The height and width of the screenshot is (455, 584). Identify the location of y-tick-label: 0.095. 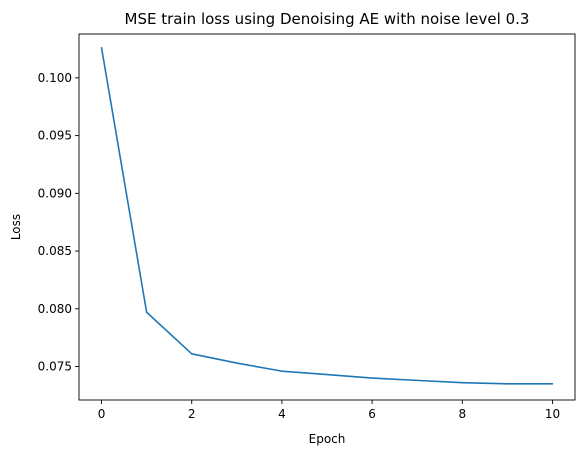
(55, 136).